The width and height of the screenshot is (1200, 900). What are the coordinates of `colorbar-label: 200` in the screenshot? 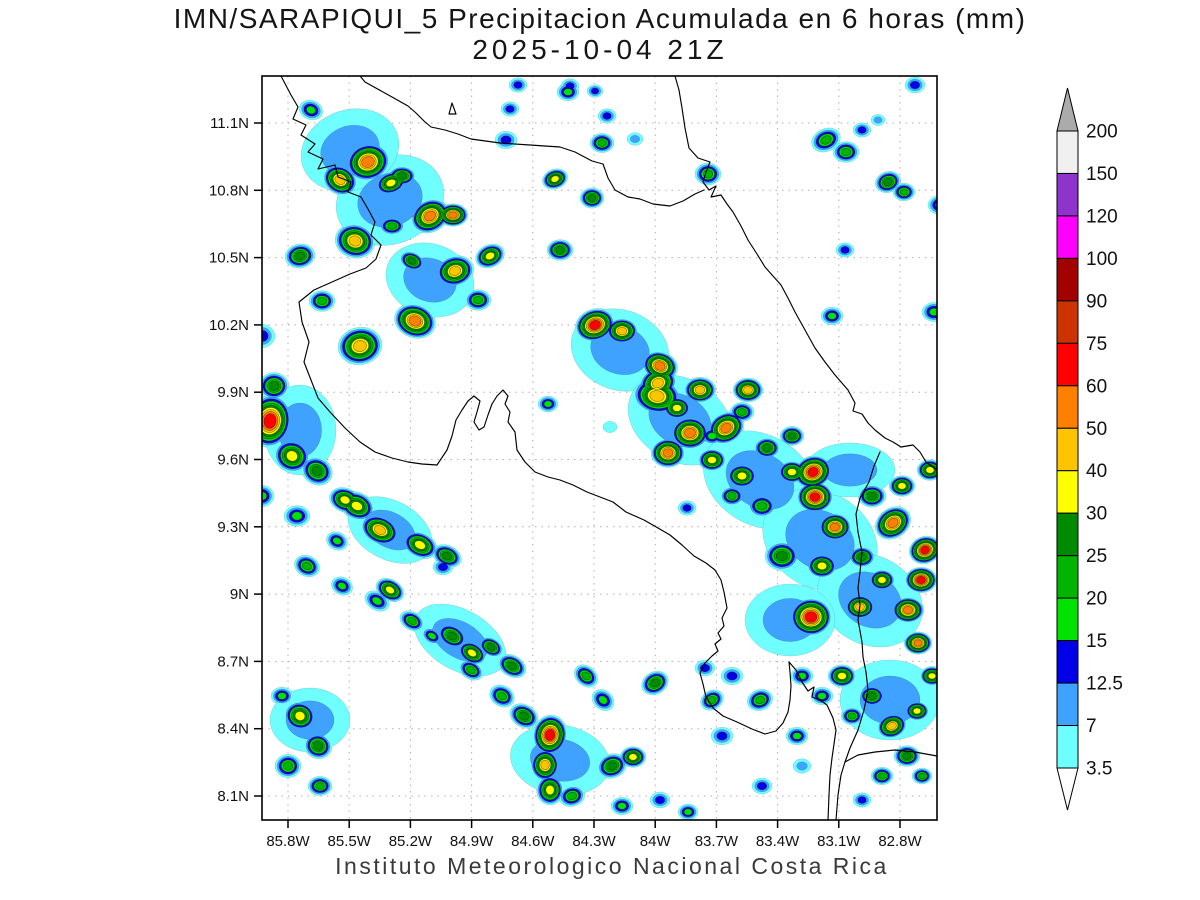 It's located at (1102, 132).